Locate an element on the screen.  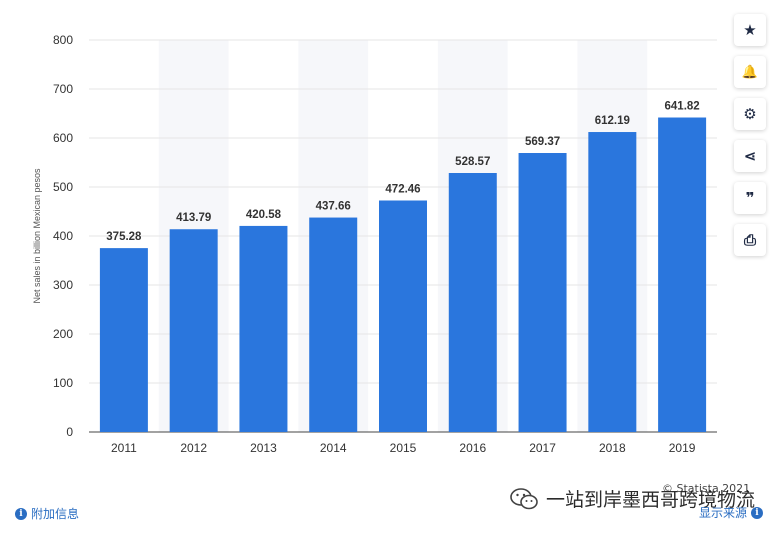
x-tick-label: 2017 is located at coordinates (542, 448).